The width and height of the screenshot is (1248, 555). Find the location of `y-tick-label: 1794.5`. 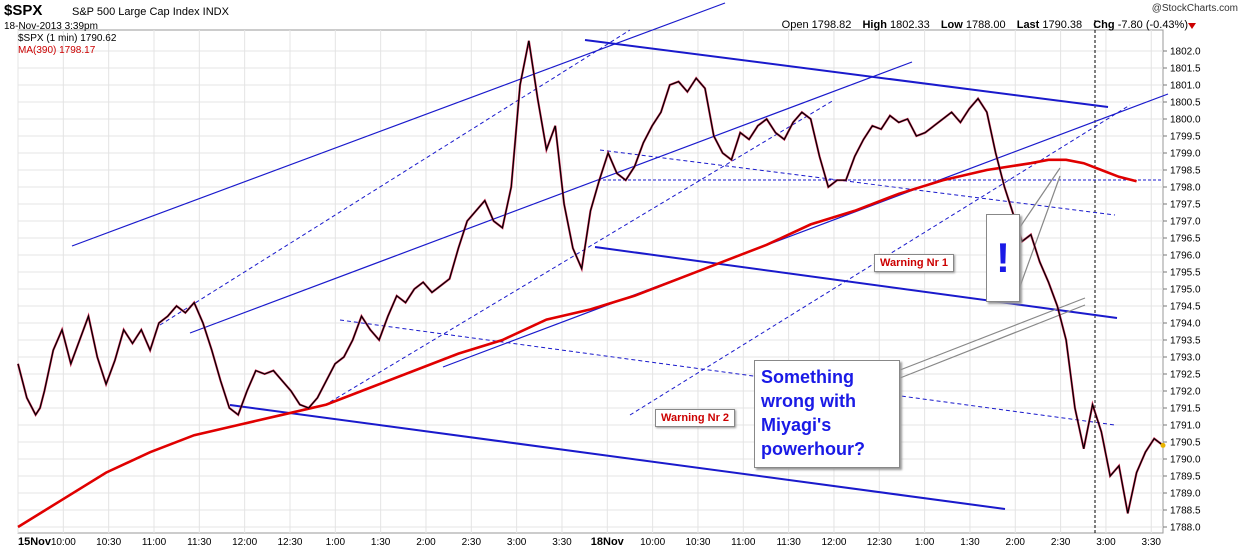

y-tick-label: 1794.5 is located at coordinates (1185, 307).